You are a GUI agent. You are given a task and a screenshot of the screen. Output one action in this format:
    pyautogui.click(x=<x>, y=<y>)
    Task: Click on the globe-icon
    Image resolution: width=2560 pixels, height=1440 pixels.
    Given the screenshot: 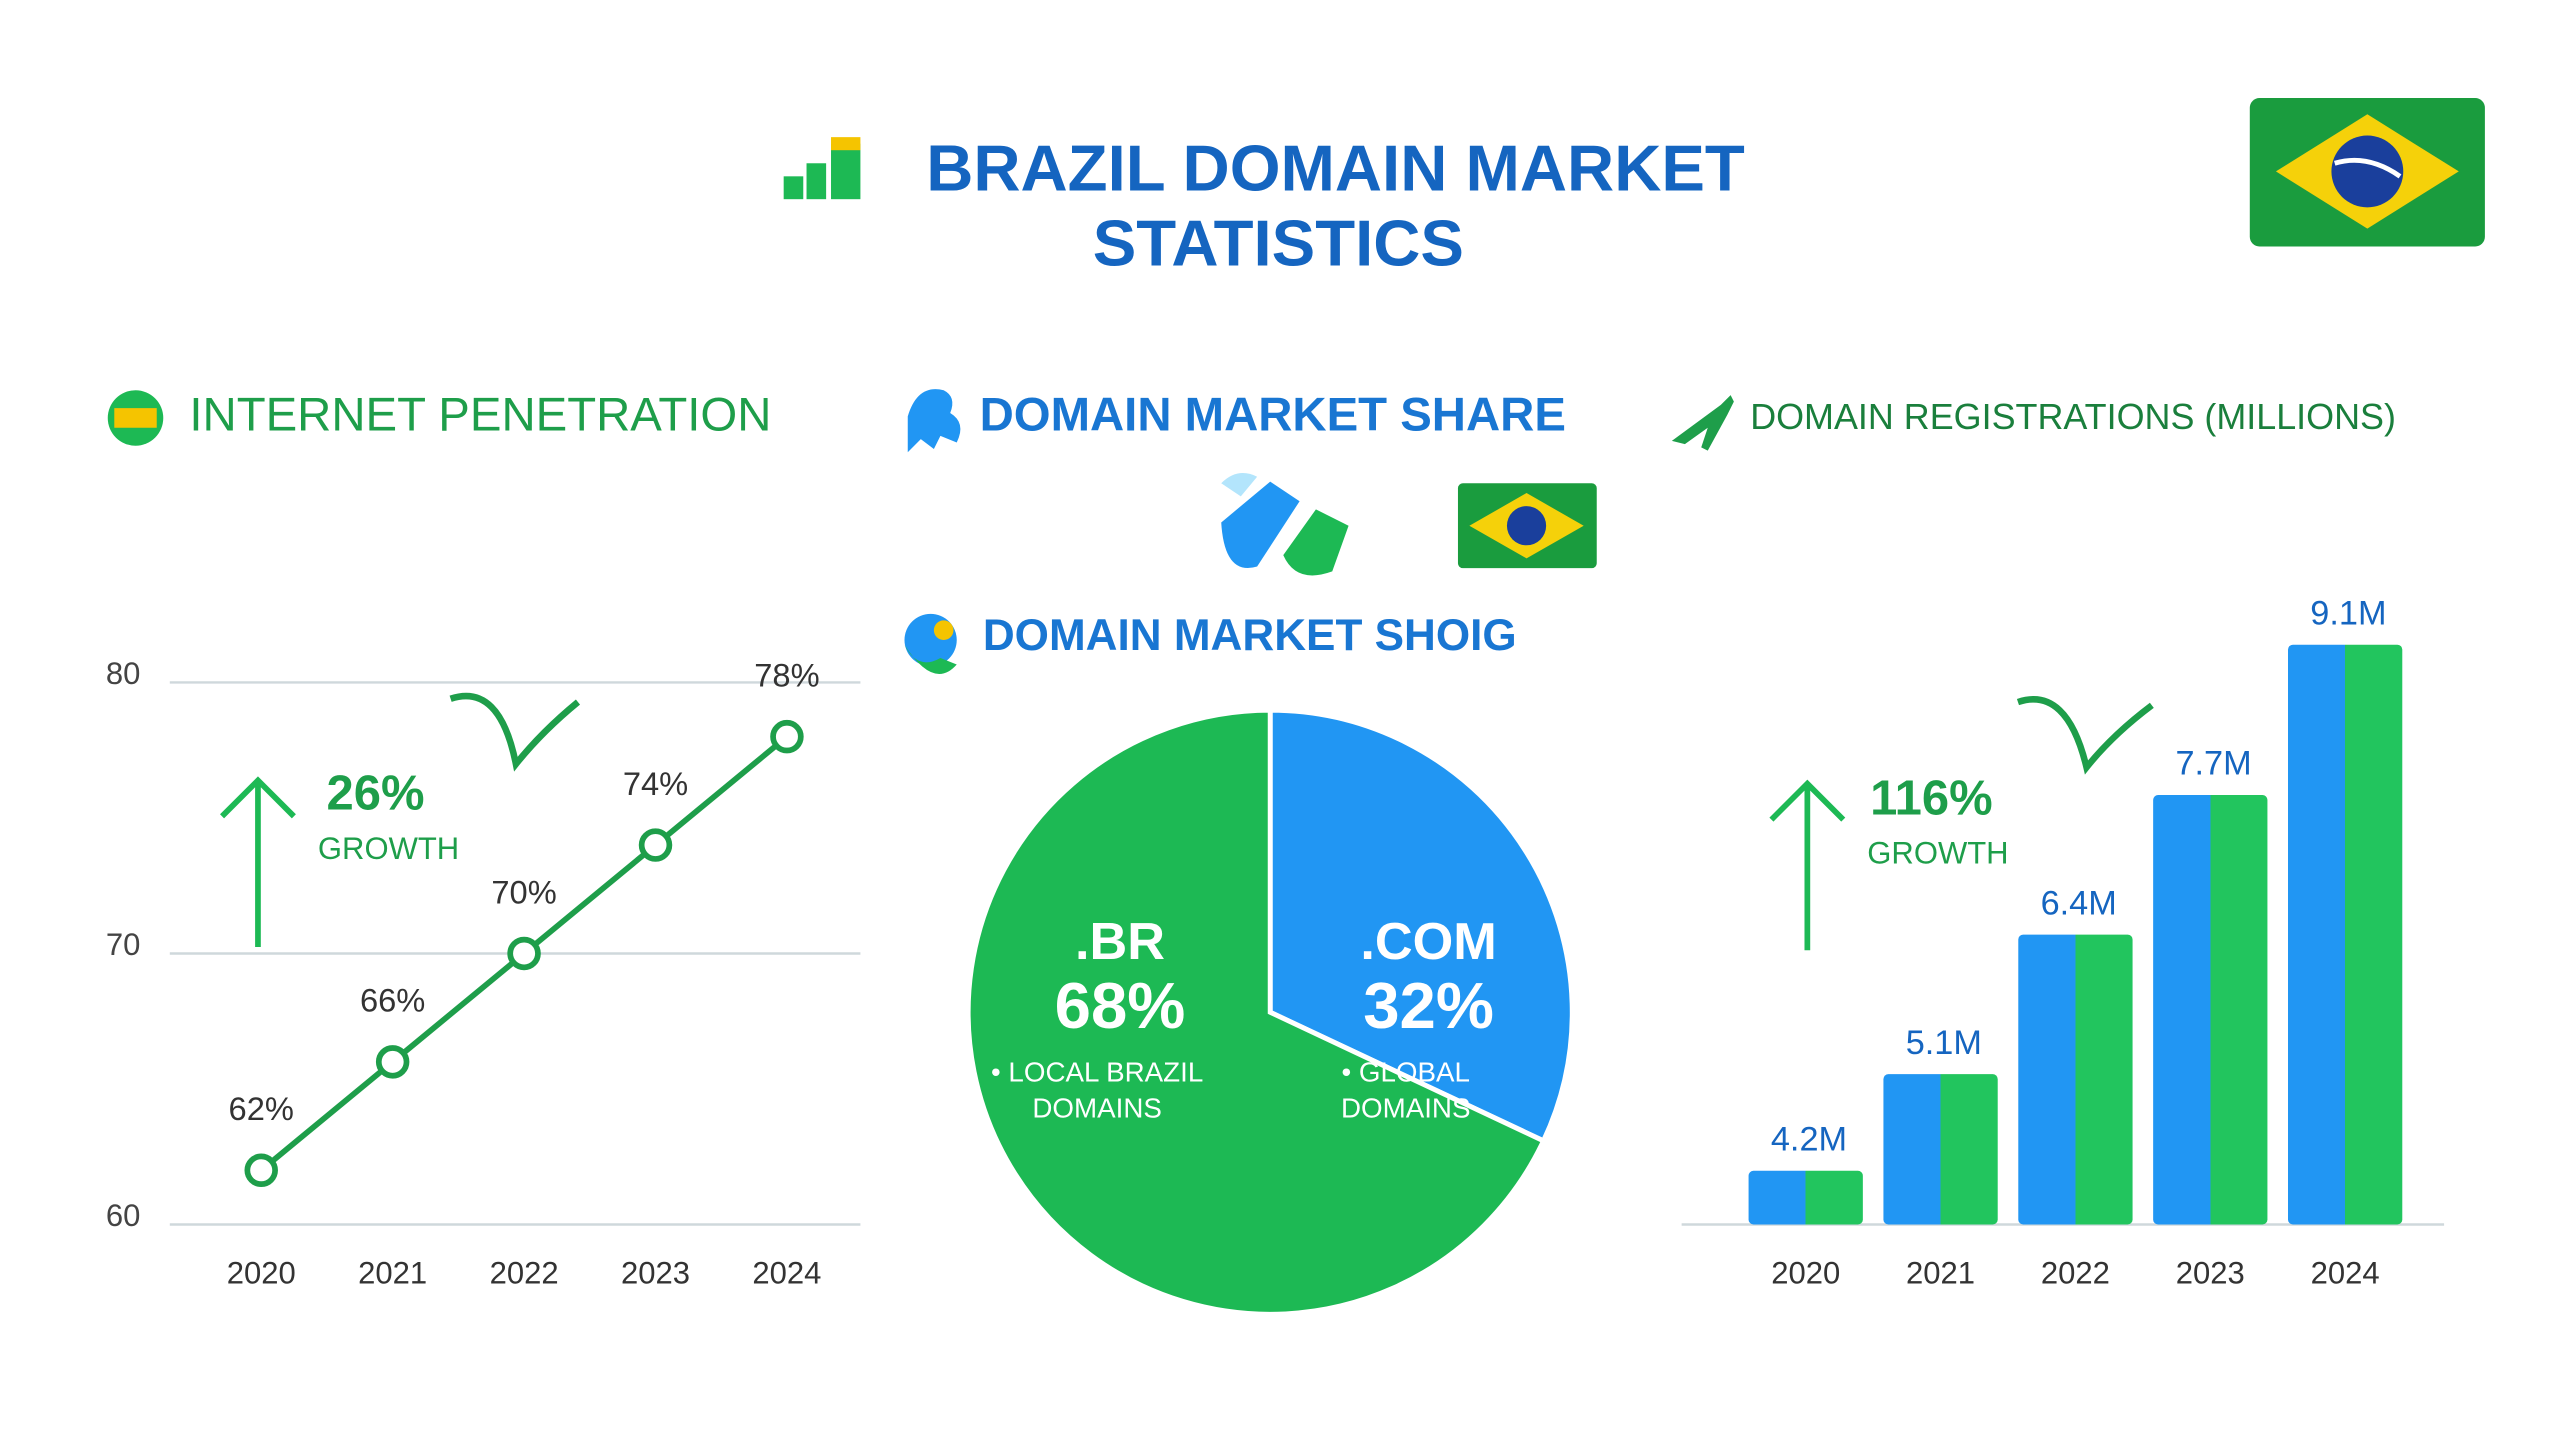 What is the action you would take?
    pyautogui.click(x=135, y=418)
    